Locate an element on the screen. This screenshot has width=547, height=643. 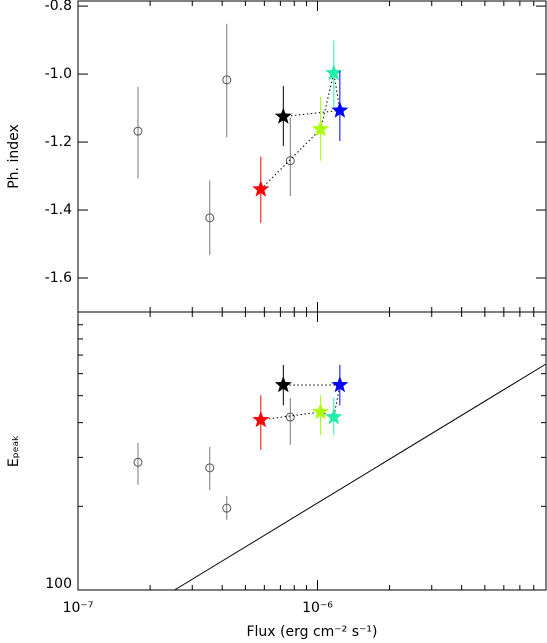
y-axis-label: Ph. index is located at coordinates (14, 156).